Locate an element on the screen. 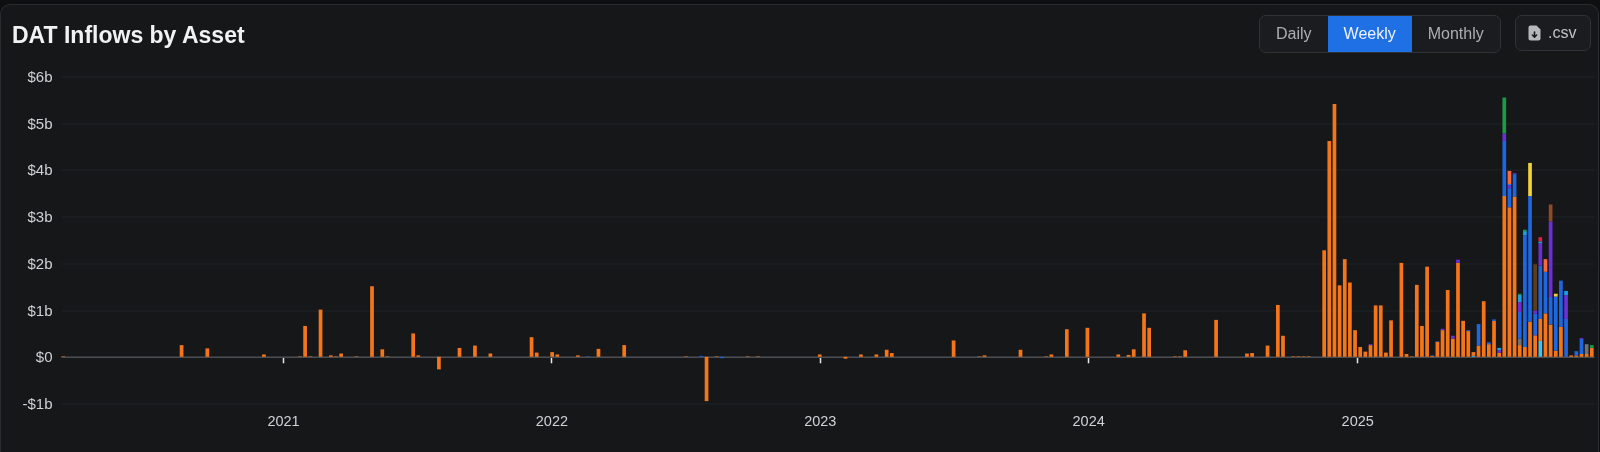  y-tick-label: -$1b is located at coordinates (37, 403).